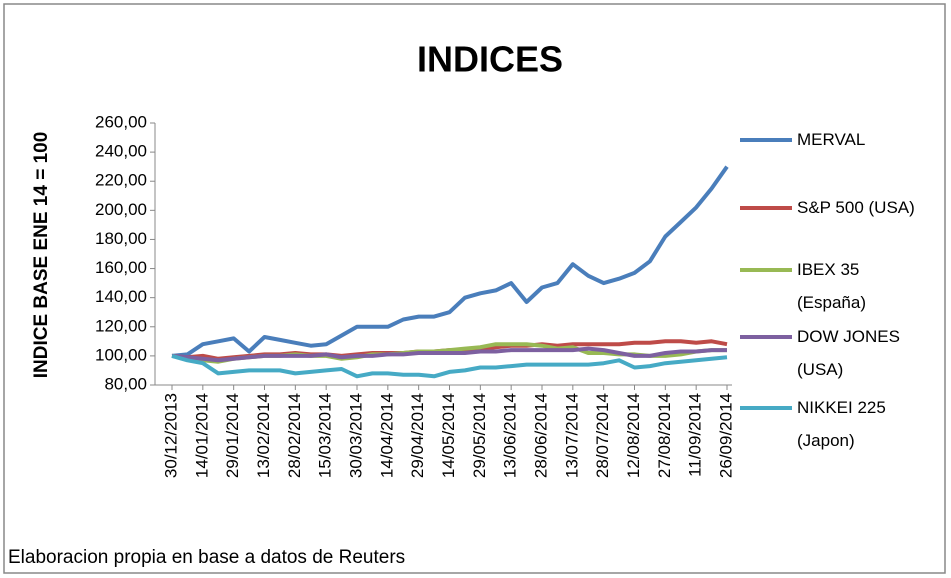 The image size is (951, 578). What do you see at coordinates (201, 435) in the screenshot?
I see `x-tick-label: 14/01/2014` at bounding box center [201, 435].